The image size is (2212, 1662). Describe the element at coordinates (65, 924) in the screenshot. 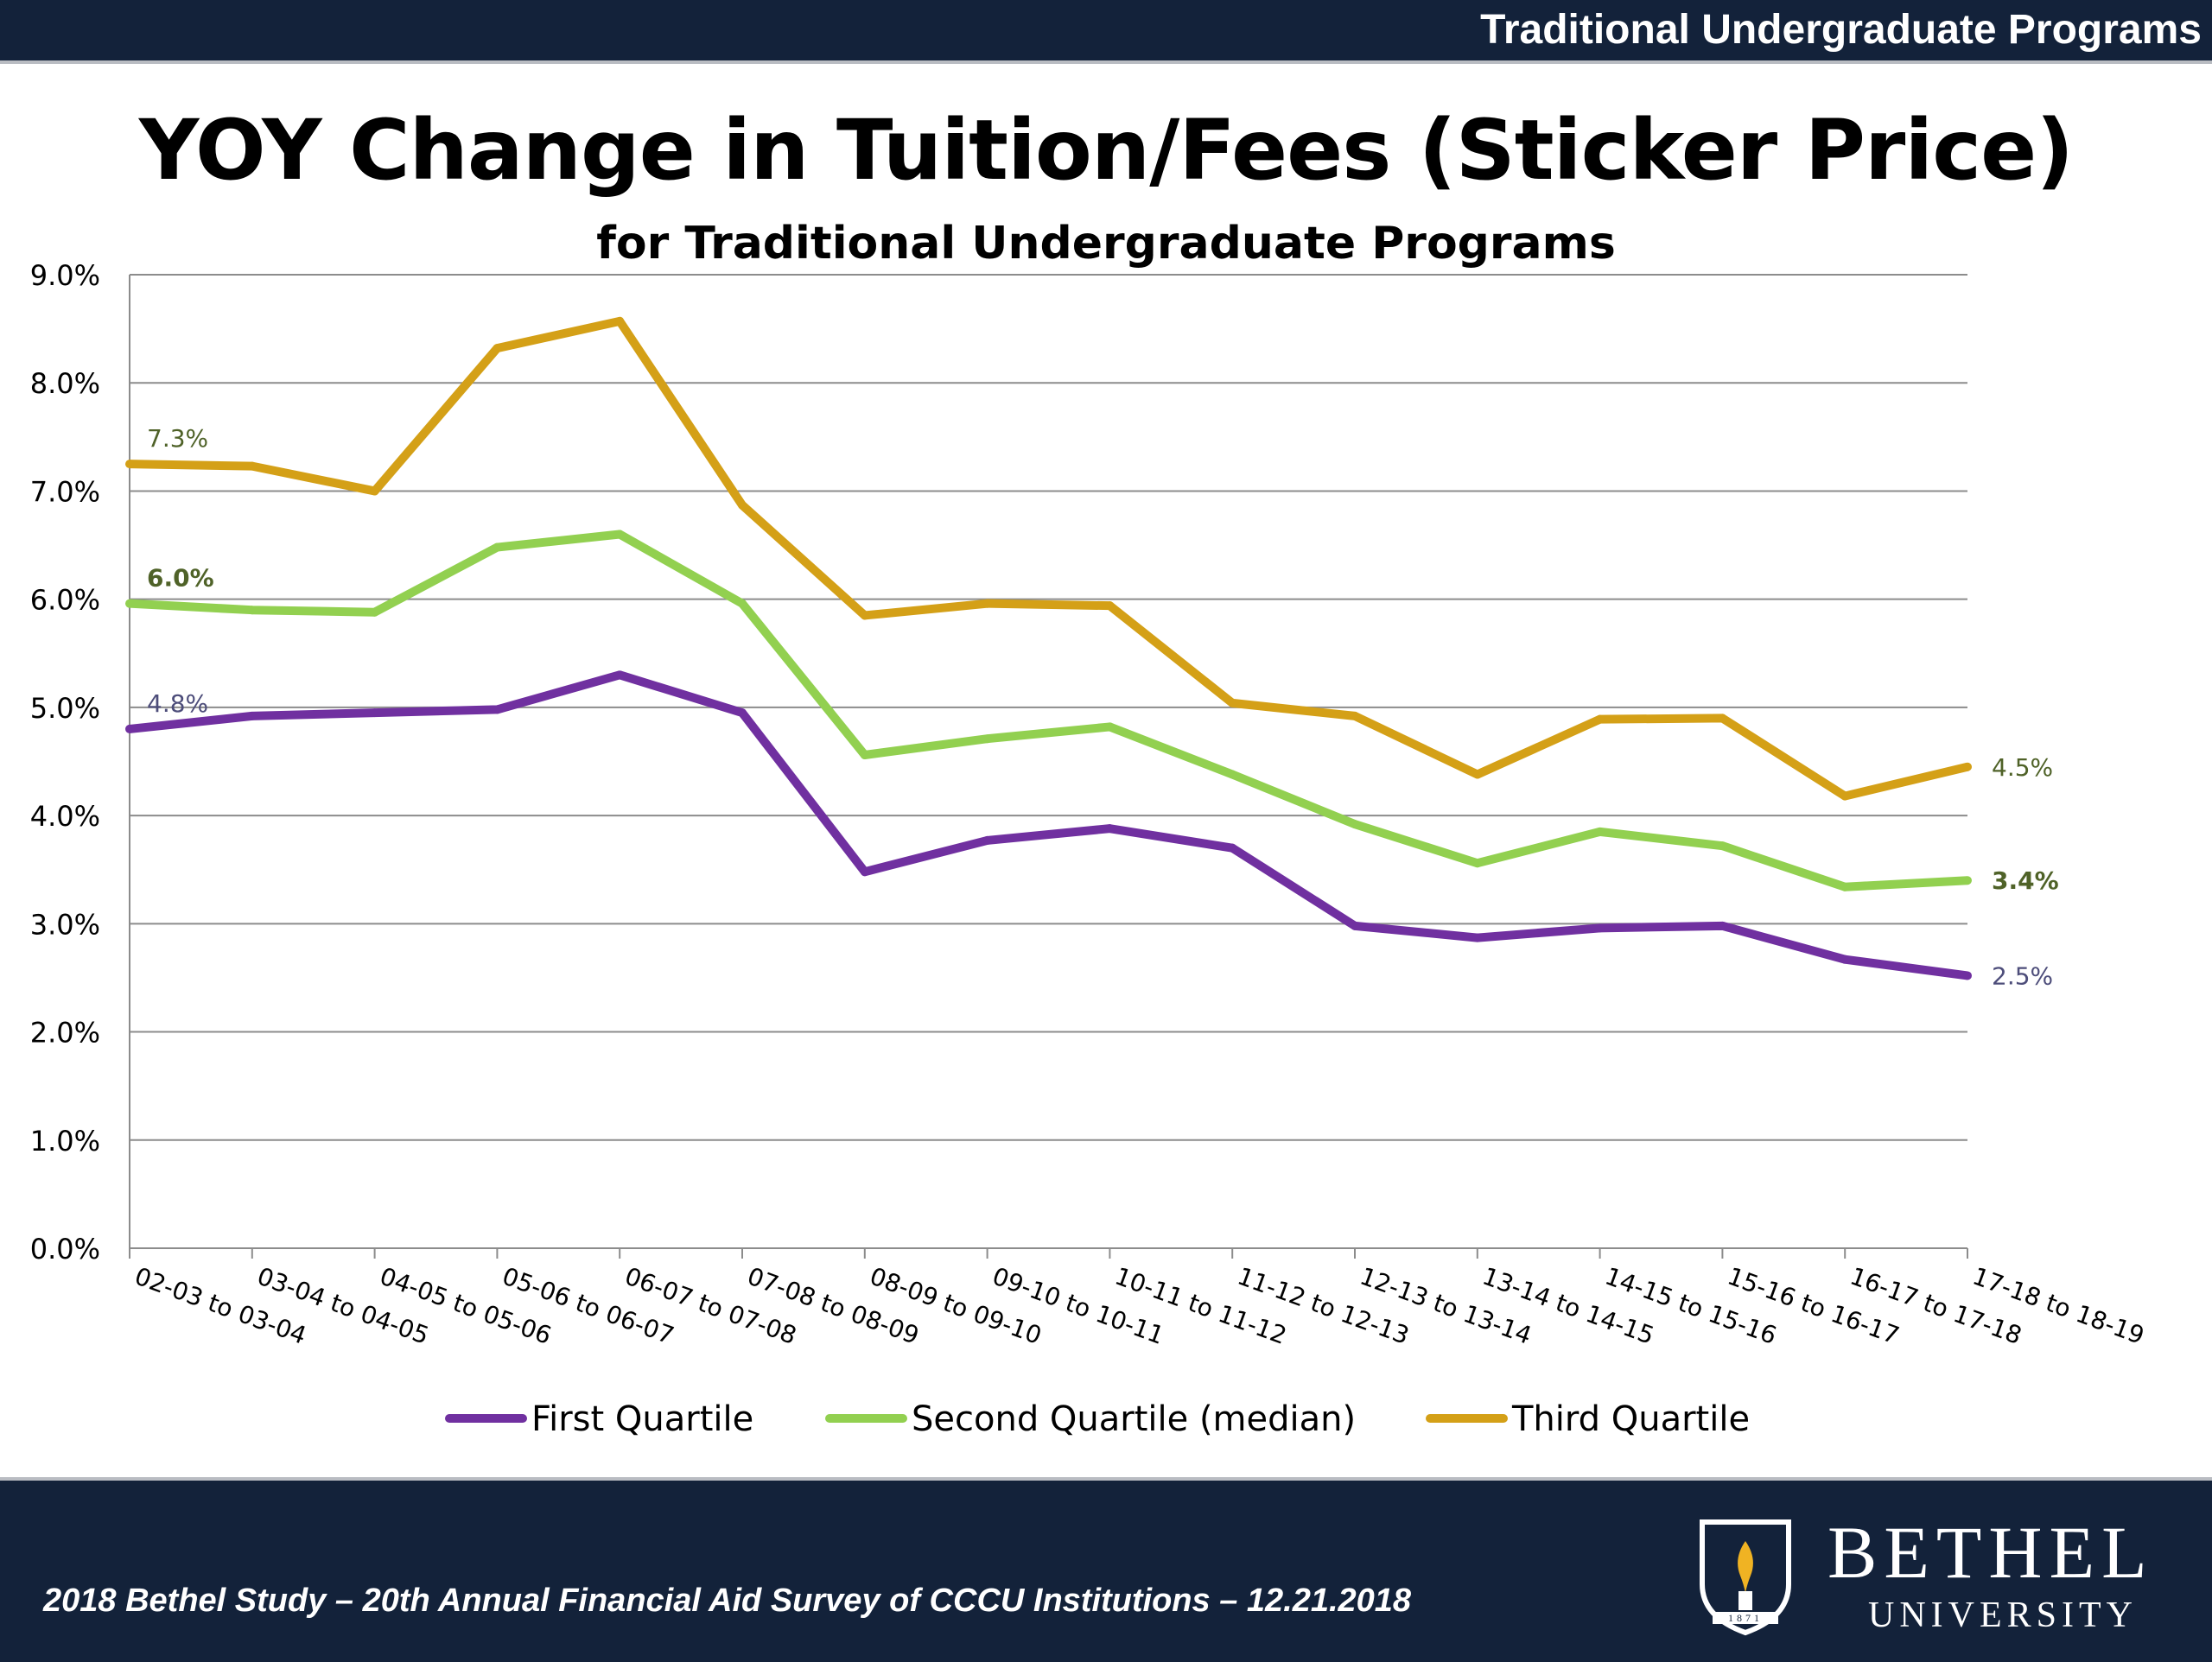

I see `y-tick-label: 3.0%` at that location.